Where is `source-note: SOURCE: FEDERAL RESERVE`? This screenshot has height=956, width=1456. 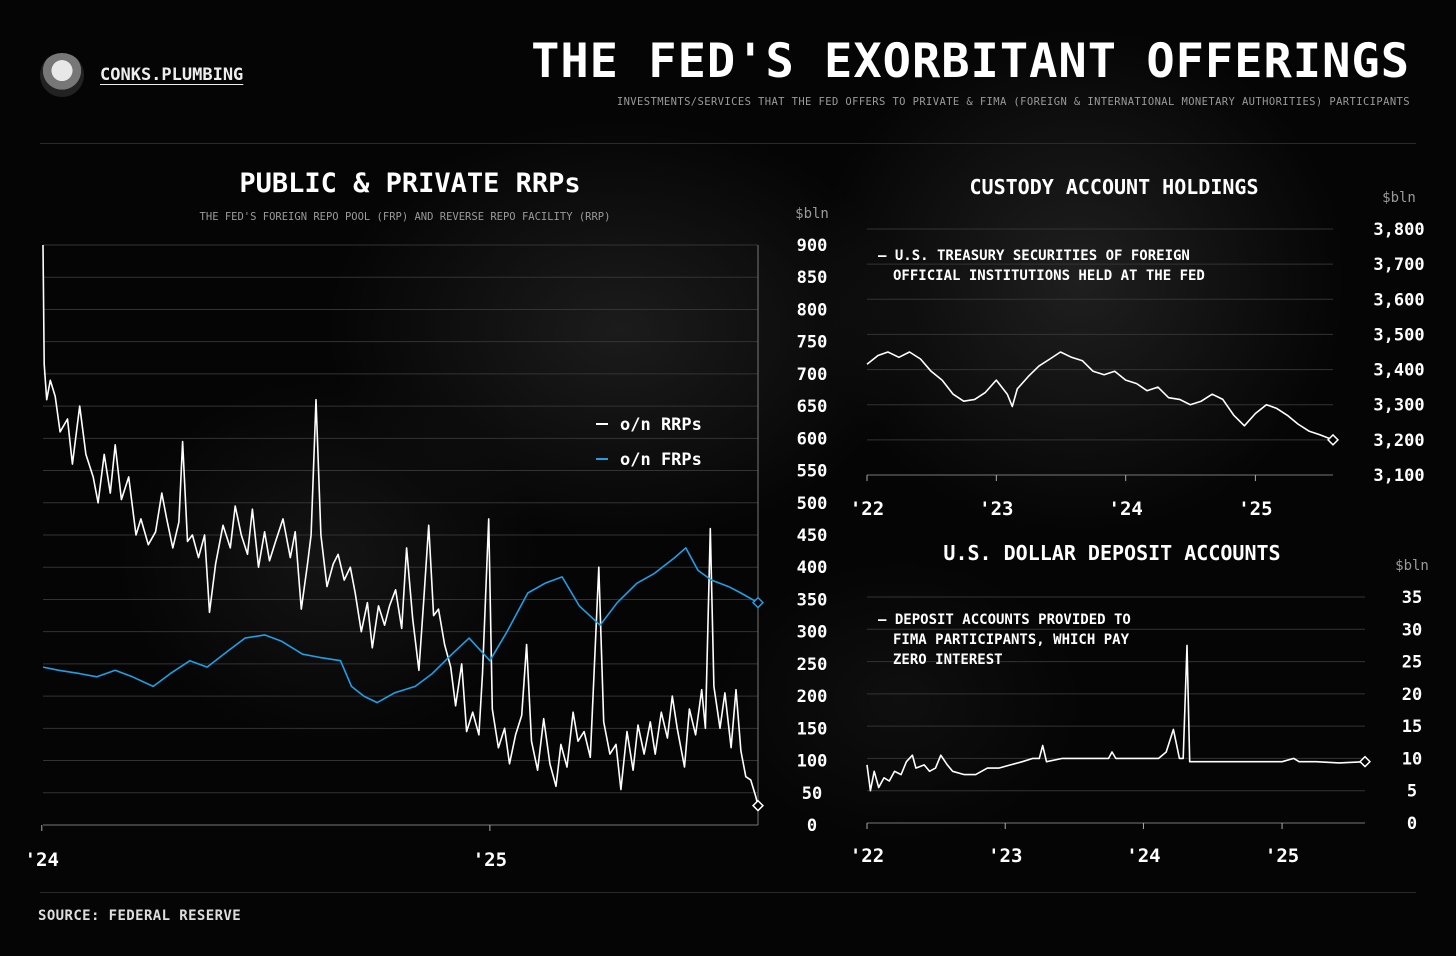
source-note: SOURCE: FEDERAL RESERVE is located at coordinates (140, 916).